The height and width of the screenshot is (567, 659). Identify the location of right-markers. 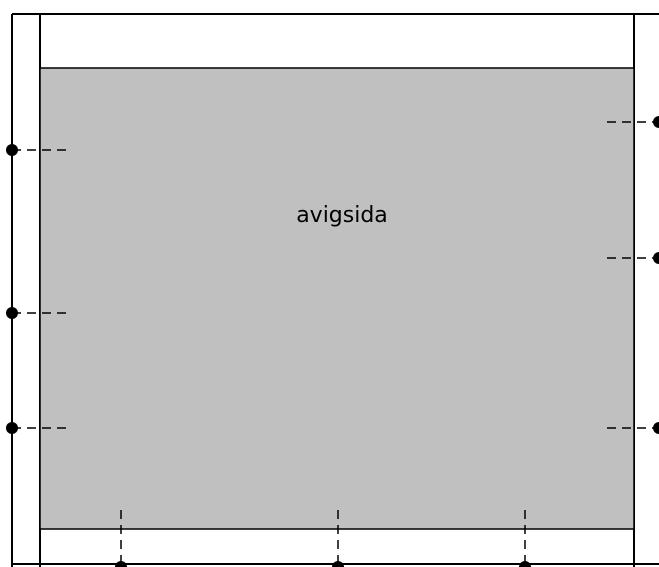
(633, 275).